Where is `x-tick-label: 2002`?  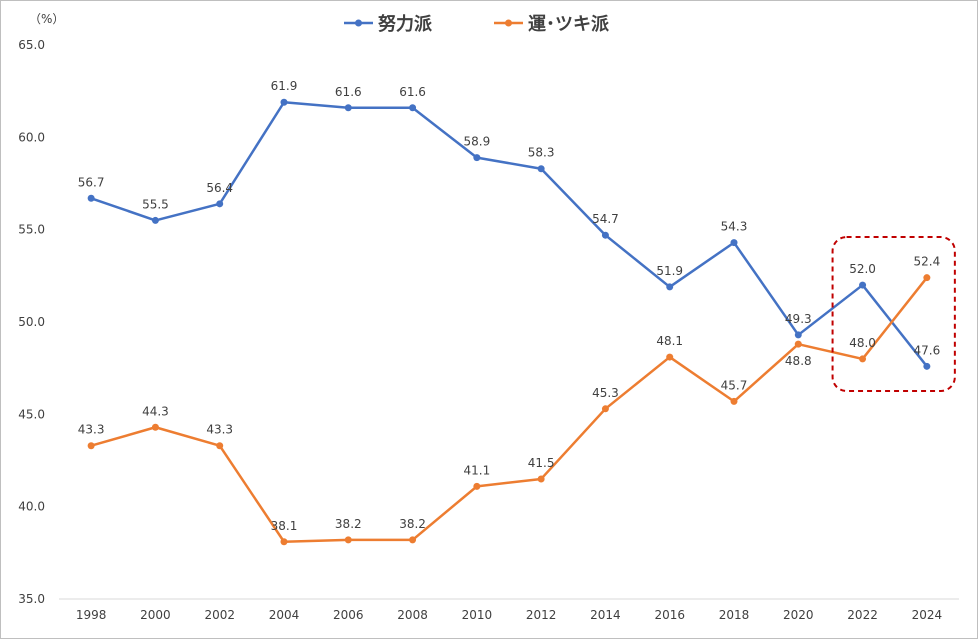
x-tick-label: 2002 is located at coordinates (219, 615).